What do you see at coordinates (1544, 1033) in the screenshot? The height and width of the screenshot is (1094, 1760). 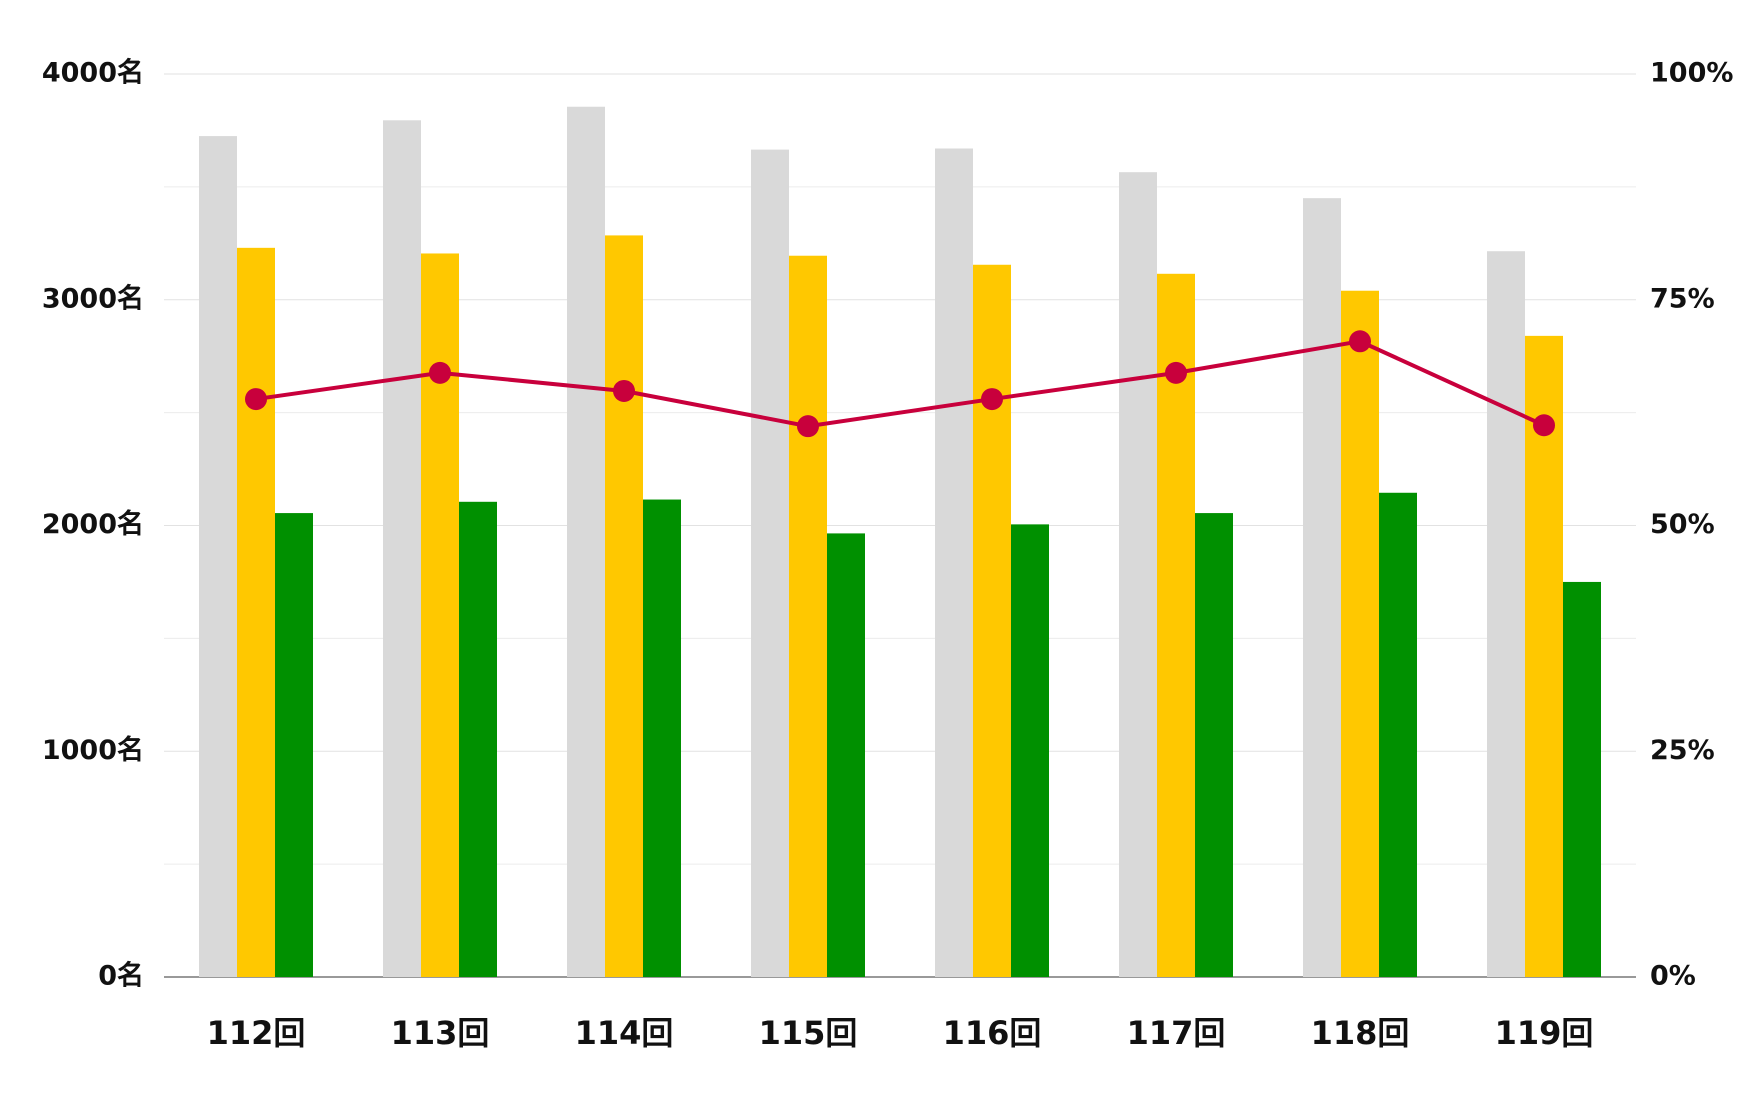 I see `x-tick-label: 119回` at bounding box center [1544, 1033].